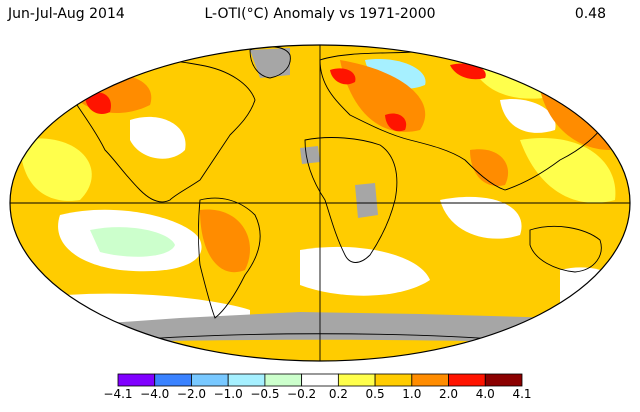 This screenshot has height=412, width=640. What do you see at coordinates (343, 76) in the screenshot?
I see `scandinavia-hot` at bounding box center [343, 76].